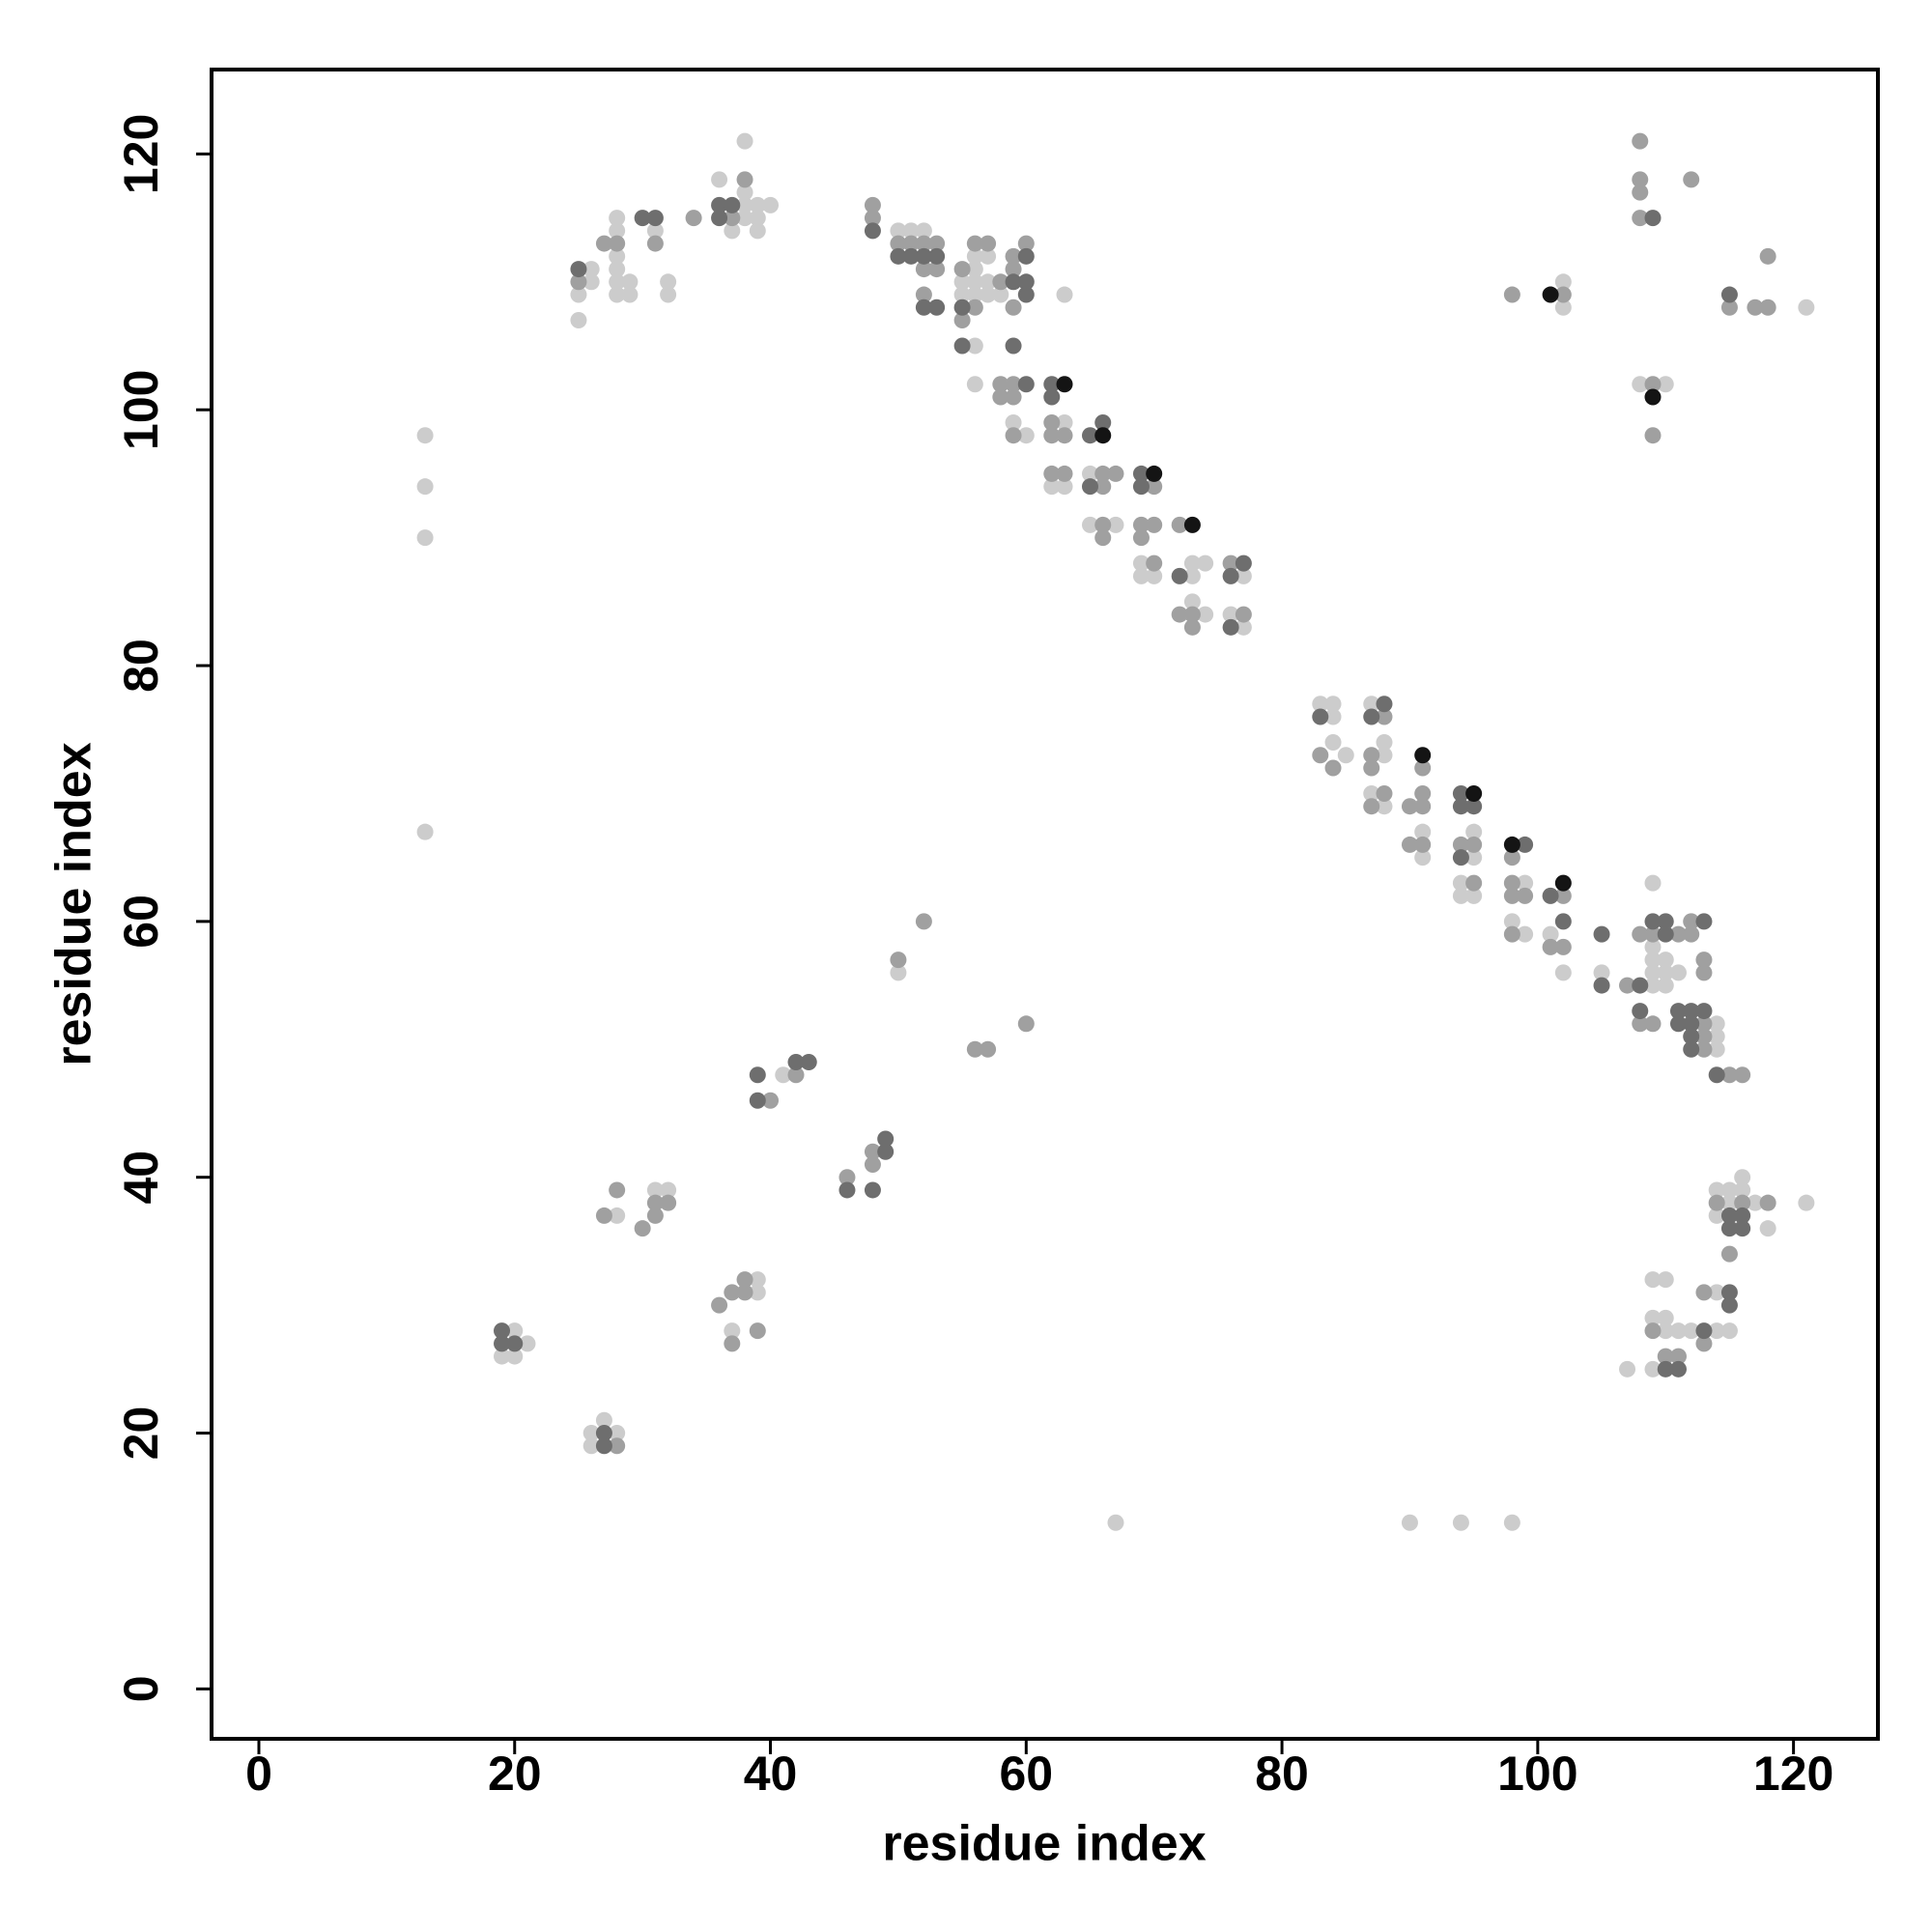 This screenshot has height=1932, width=1932. I want to click on x-tick-label: 120, so click(1793, 1774).